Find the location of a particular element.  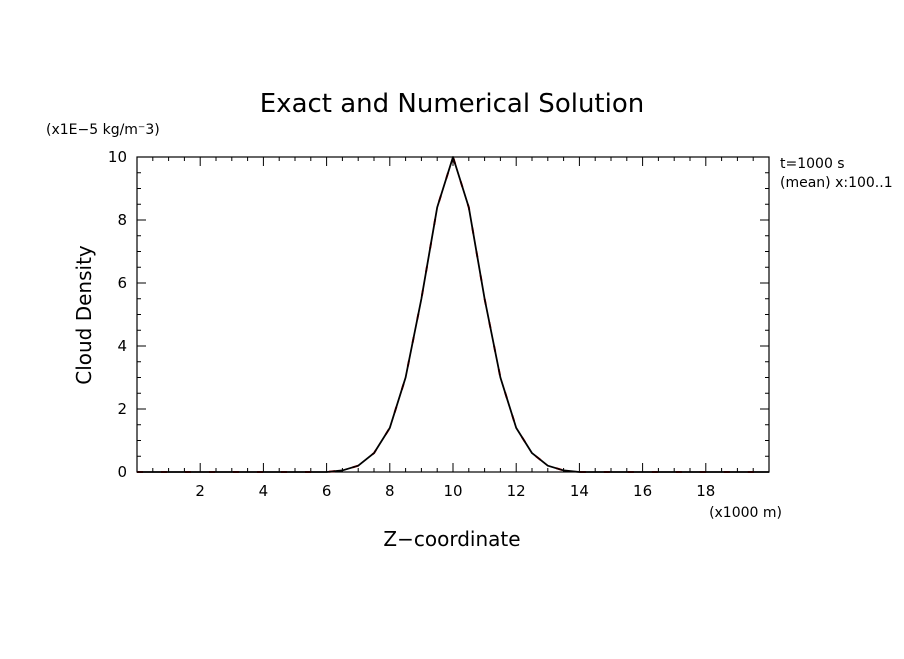

x-tick-label: 2 is located at coordinates (200, 491).